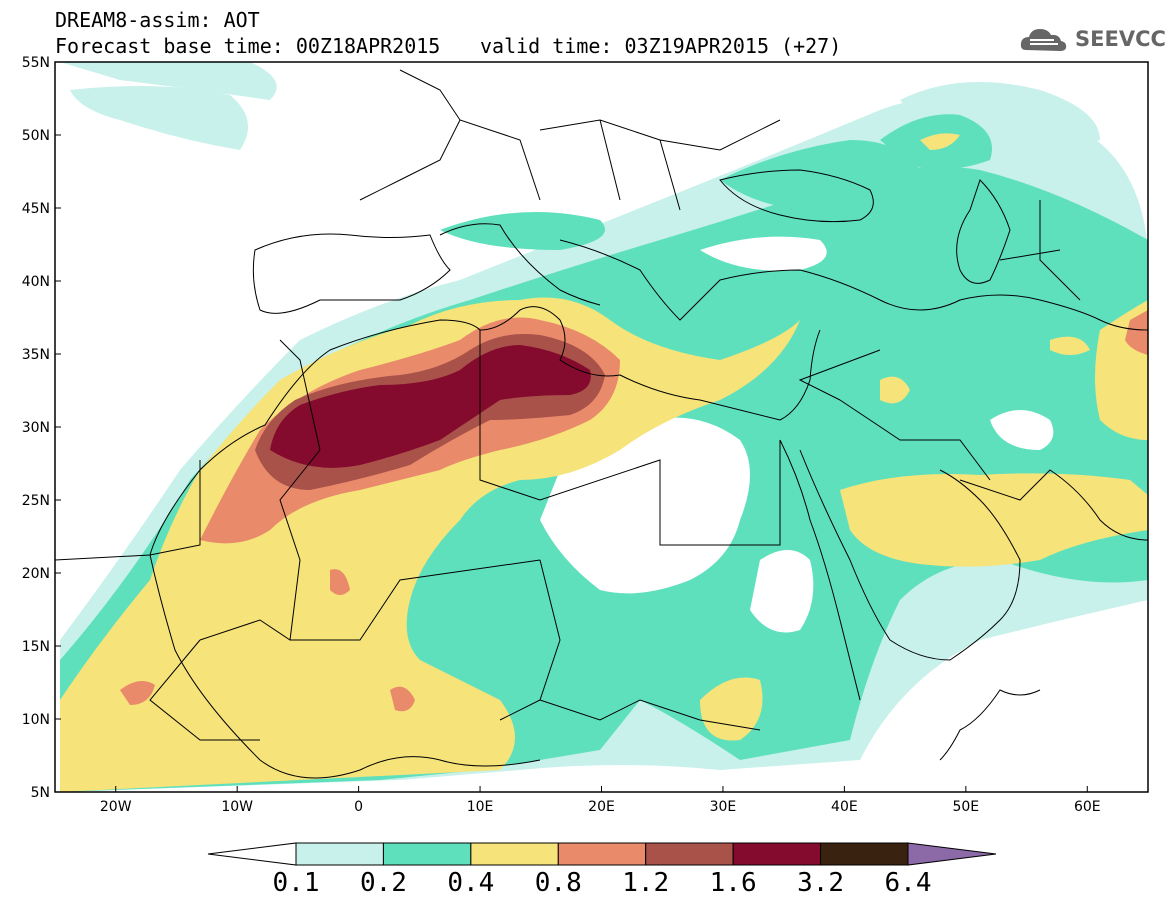 Image resolution: width=1165 pixels, height=905 pixels. Describe the element at coordinates (36, 428) in the screenshot. I see `lat-tick-label: 30N` at that location.